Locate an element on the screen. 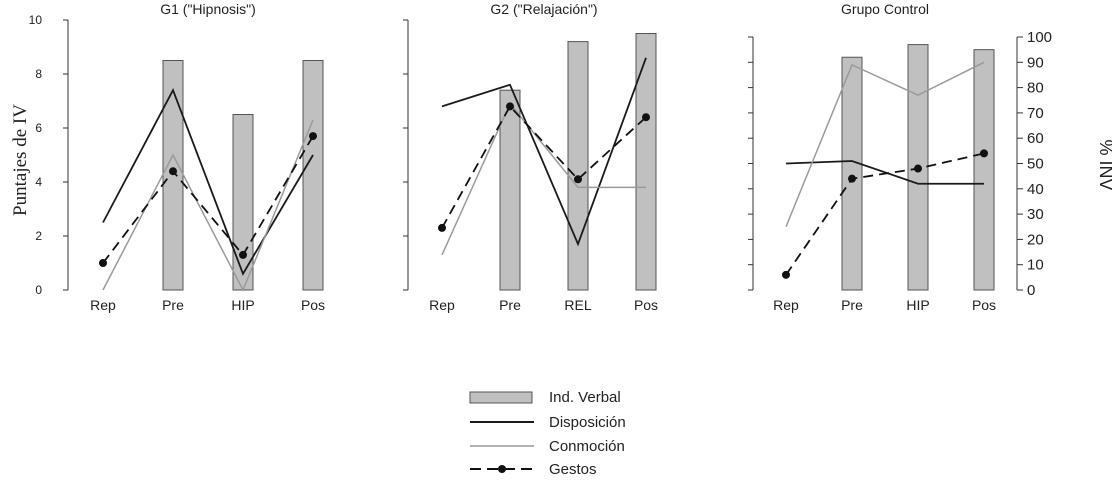 The height and width of the screenshot is (486, 1112). y-tick-label: 2 is located at coordinates (38, 236).